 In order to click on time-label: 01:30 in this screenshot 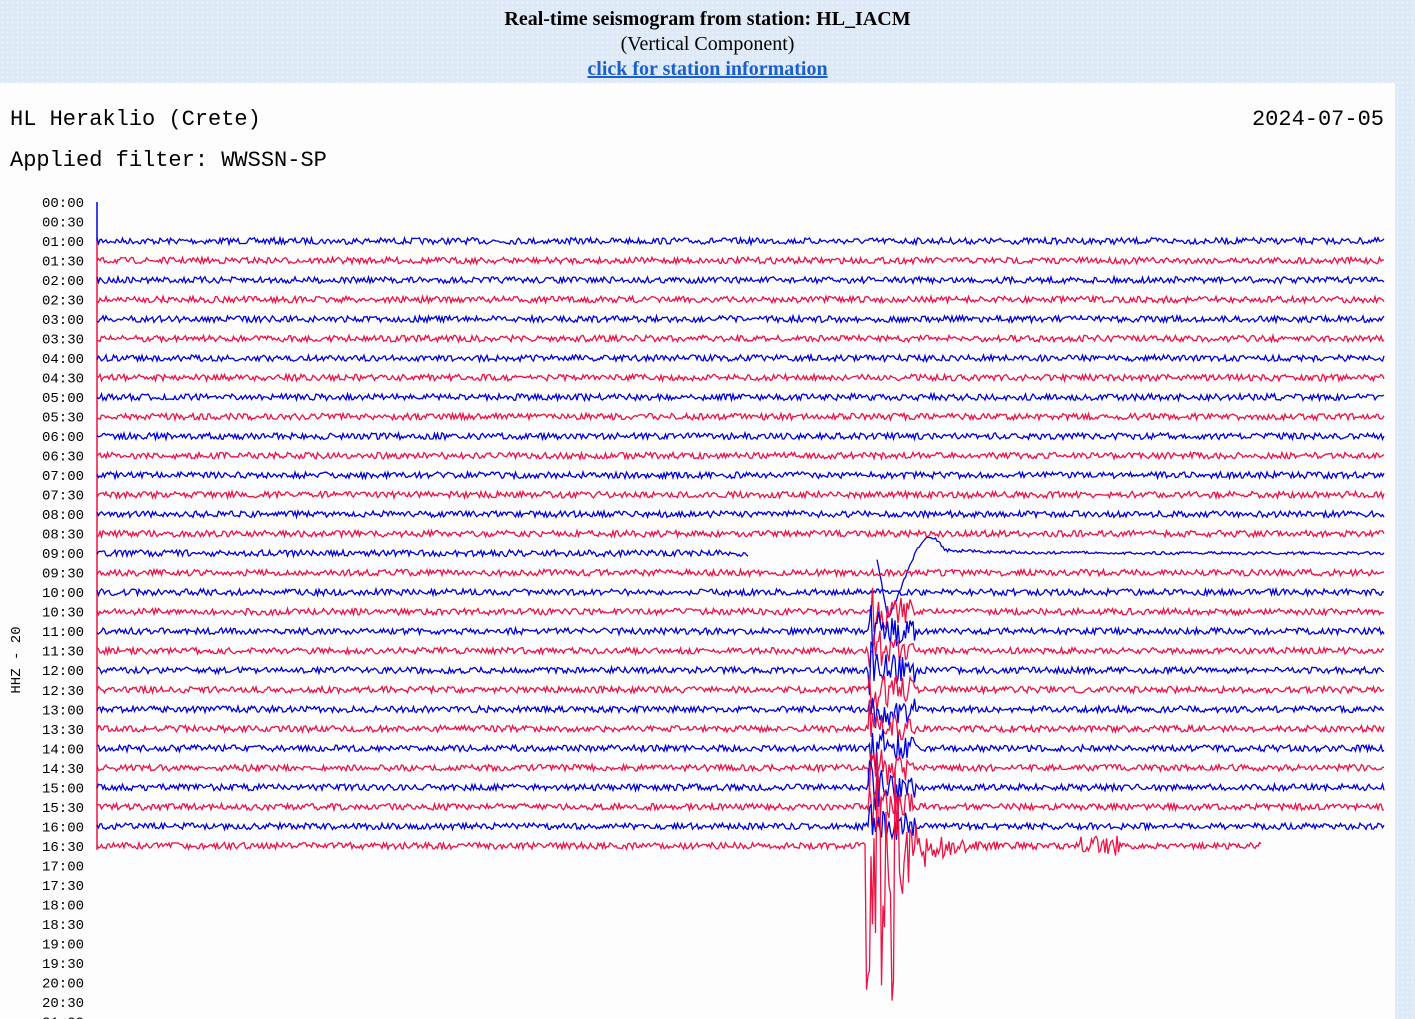, I will do `click(63, 263)`.